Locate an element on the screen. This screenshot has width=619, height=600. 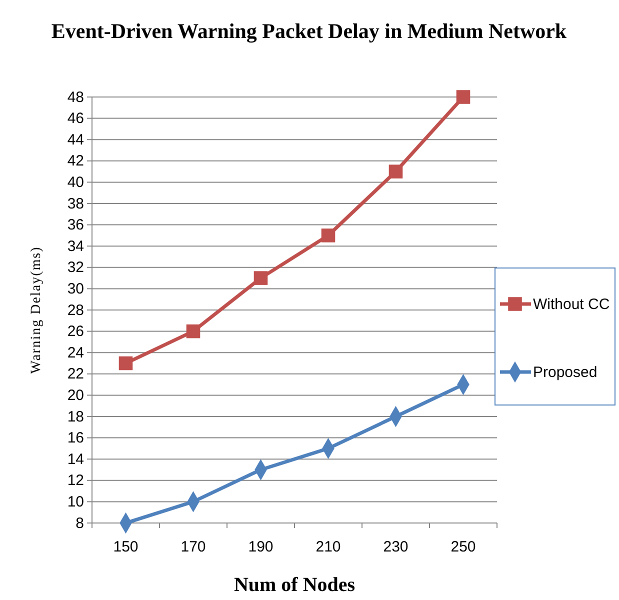
y-tick-label: 32 is located at coordinates (75, 267).